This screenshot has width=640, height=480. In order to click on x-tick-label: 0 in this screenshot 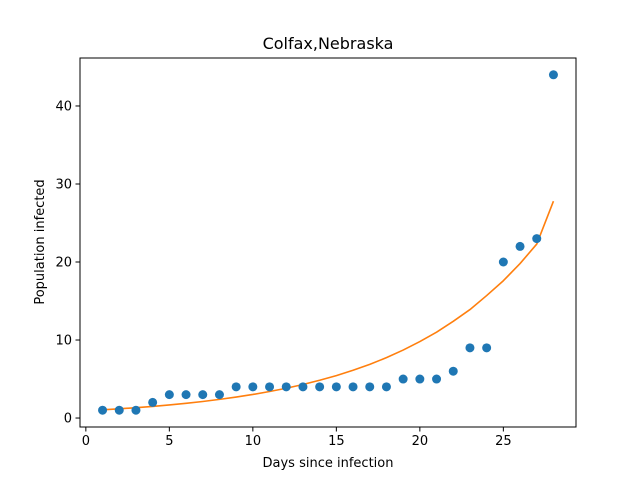, I will do `click(86, 441)`.